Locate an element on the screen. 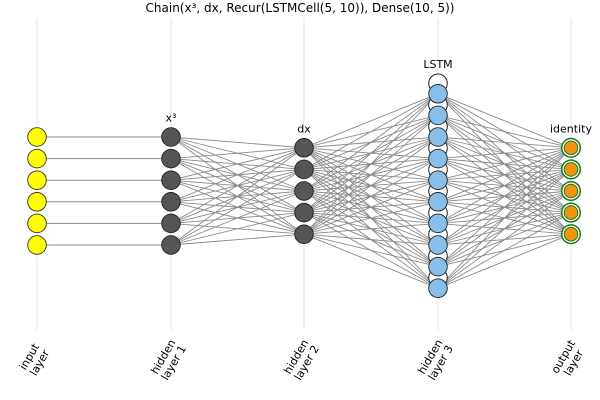  layer-name-4: identity is located at coordinates (571, 129).